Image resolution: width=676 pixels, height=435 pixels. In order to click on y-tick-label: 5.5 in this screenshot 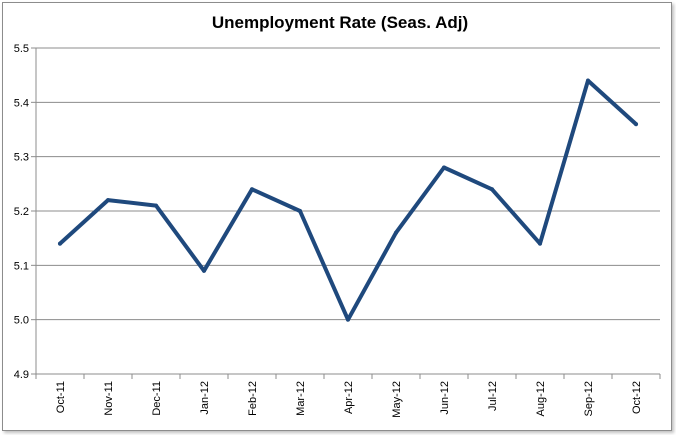, I will do `click(21, 49)`.